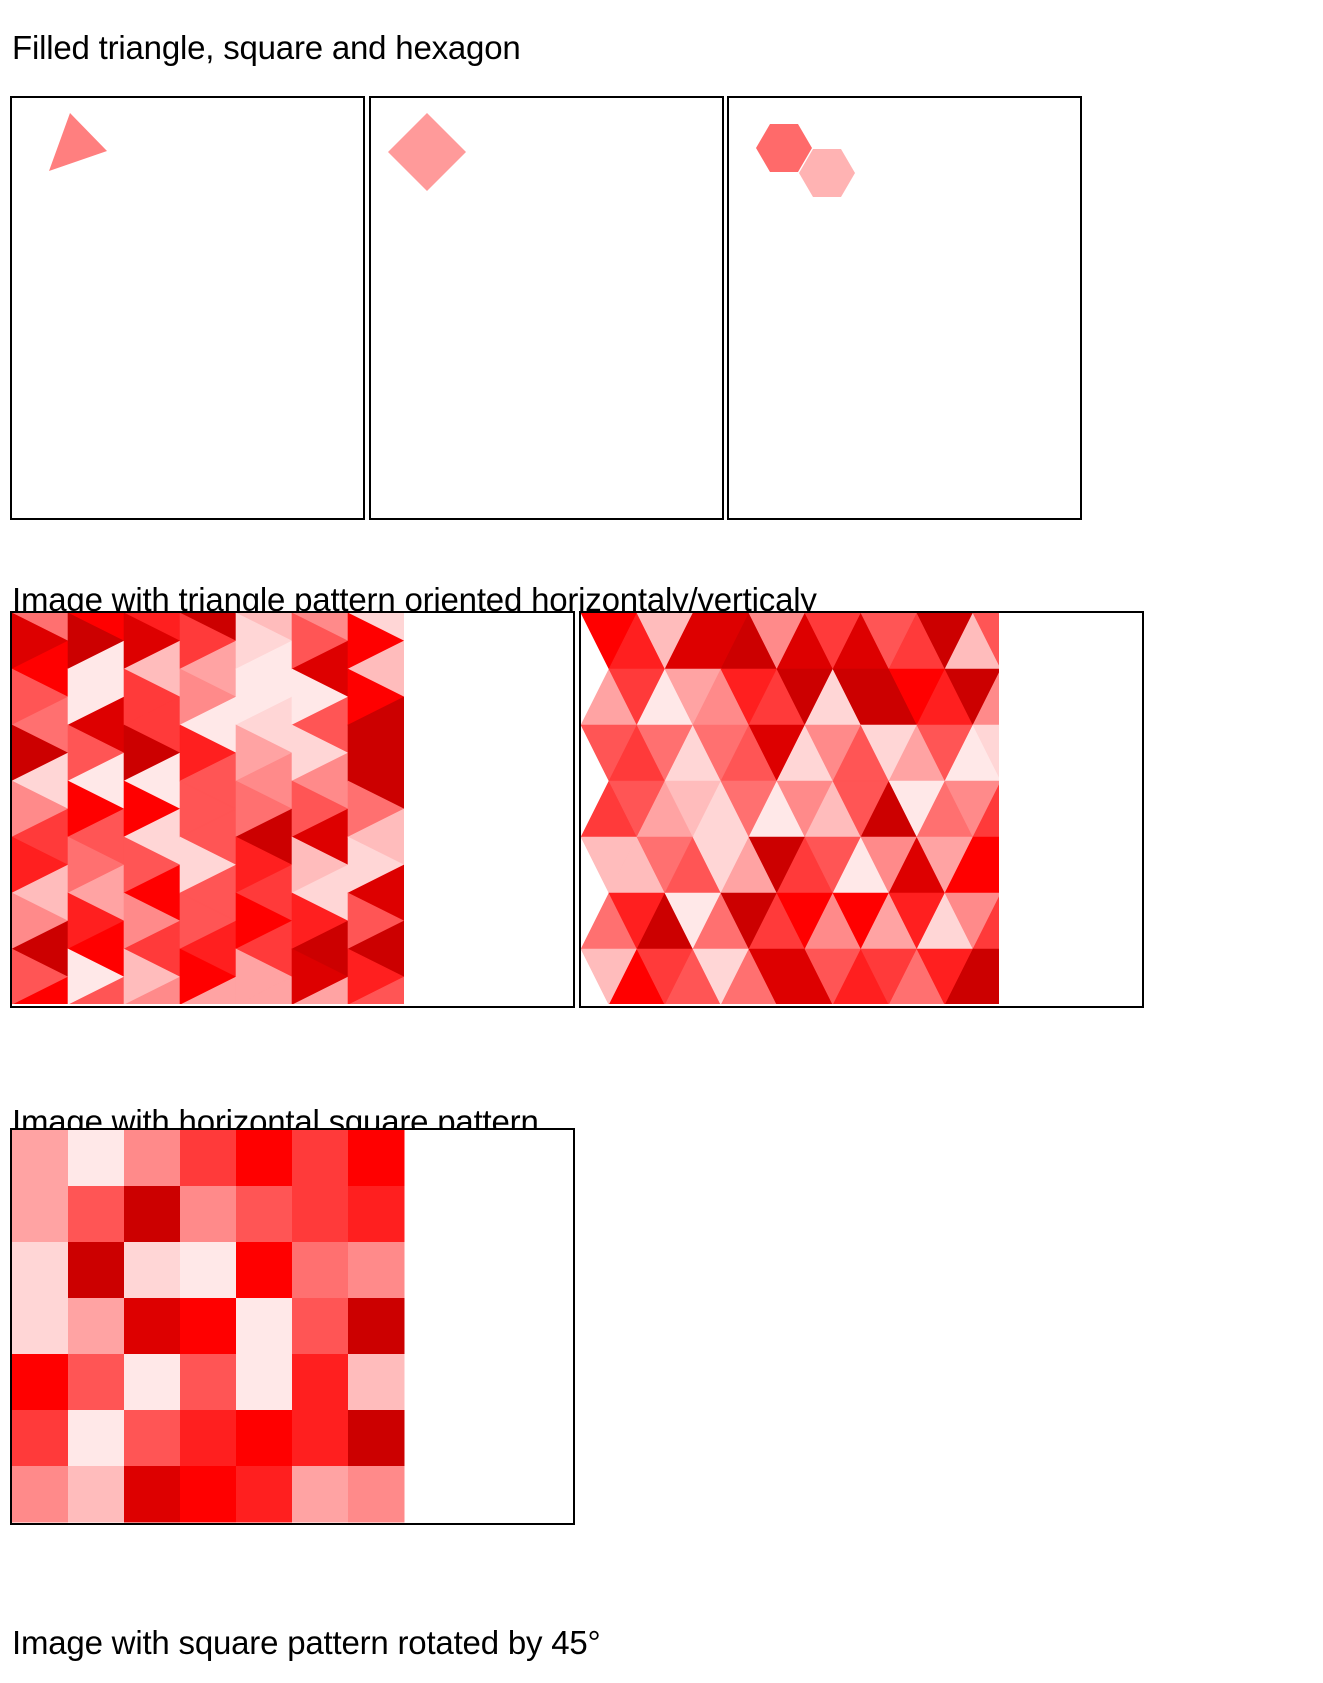 This screenshot has height=1683, width=1323. Describe the element at coordinates (187, 308) in the screenshot. I see `triangle-frame` at that location.